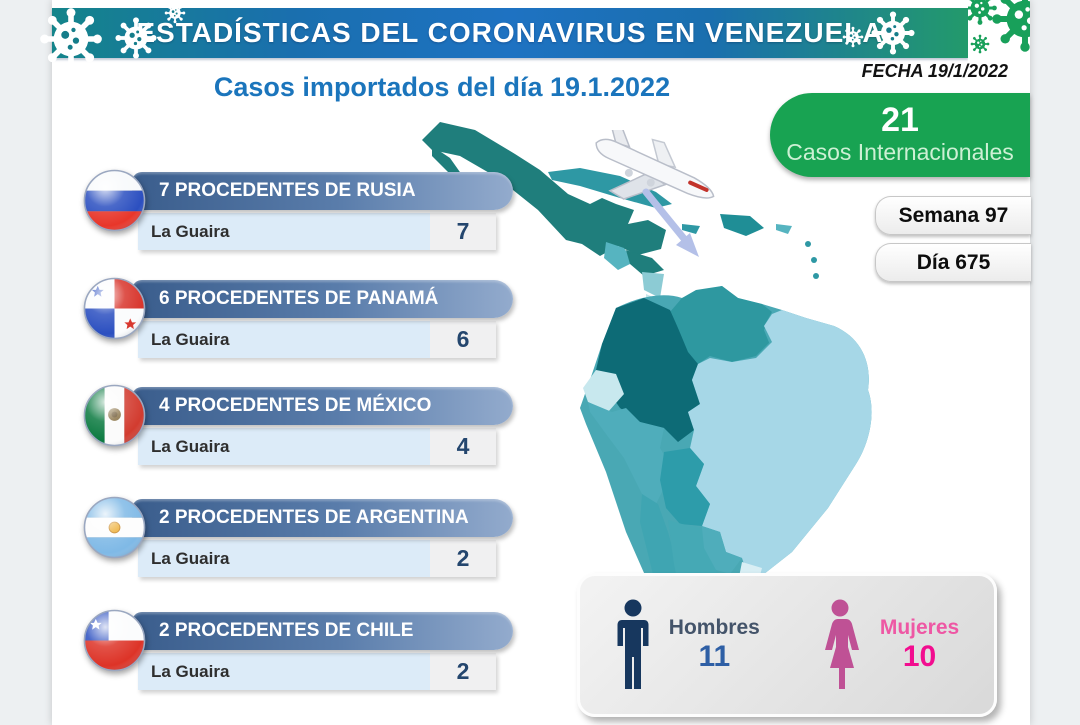  Describe the element at coordinates (314, 517) in the screenshot. I see `row-header-label: 2 PROCEDENTES DE ARGENTINA` at that location.